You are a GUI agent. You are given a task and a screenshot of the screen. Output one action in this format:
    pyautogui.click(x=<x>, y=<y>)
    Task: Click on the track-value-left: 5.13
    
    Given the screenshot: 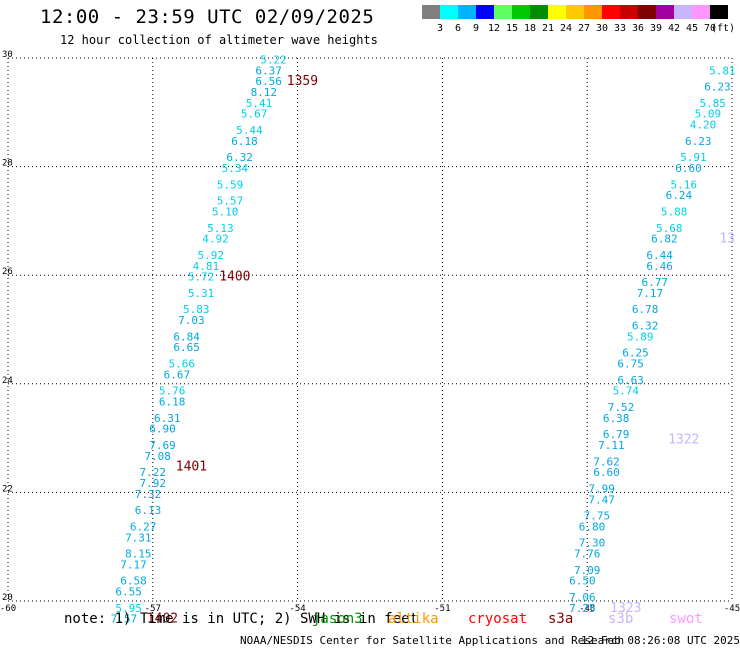 What is the action you would take?
    pyautogui.click(x=220, y=228)
    